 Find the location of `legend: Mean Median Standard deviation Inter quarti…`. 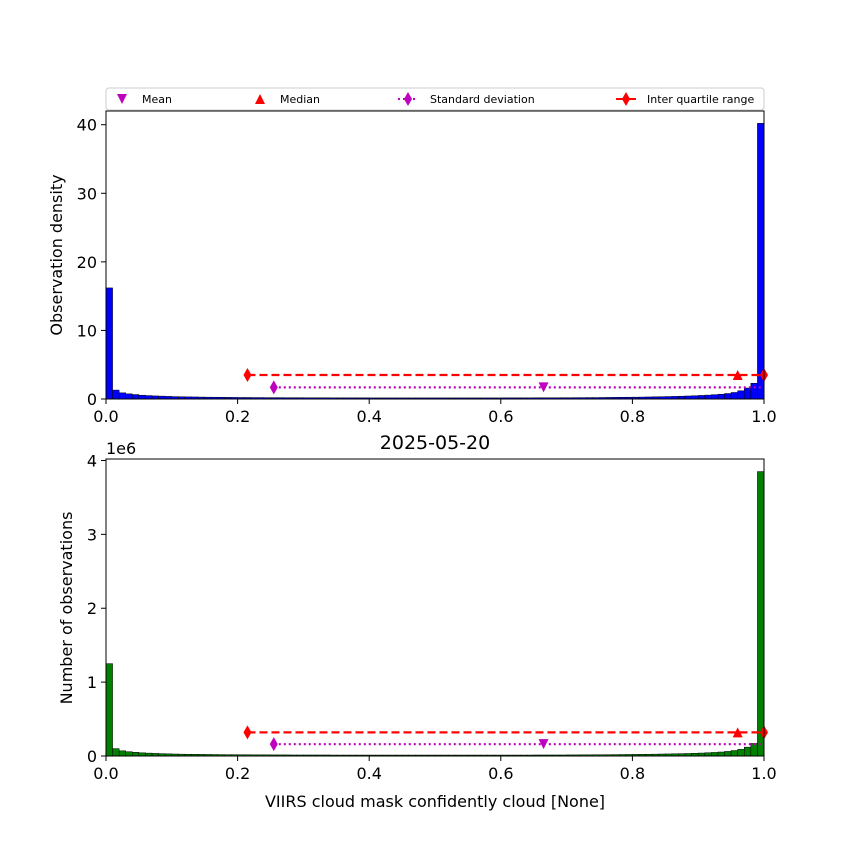

legend: Mean Median Standard deviation Inter quarti… is located at coordinates (435, 99).